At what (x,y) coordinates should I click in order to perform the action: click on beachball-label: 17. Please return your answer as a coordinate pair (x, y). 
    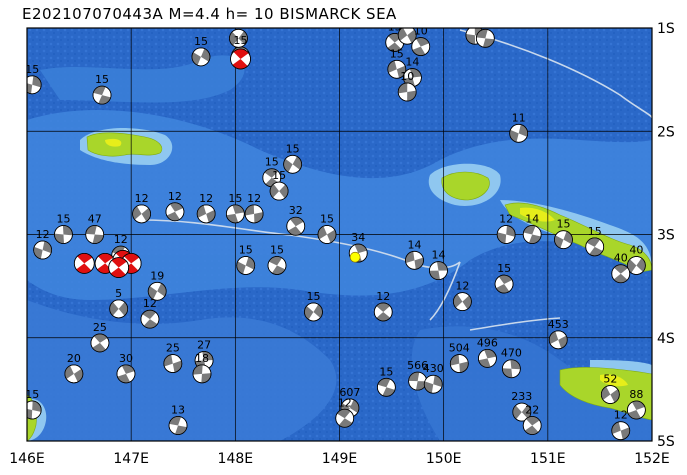
    Looking at the image, I should click on (475, 19).